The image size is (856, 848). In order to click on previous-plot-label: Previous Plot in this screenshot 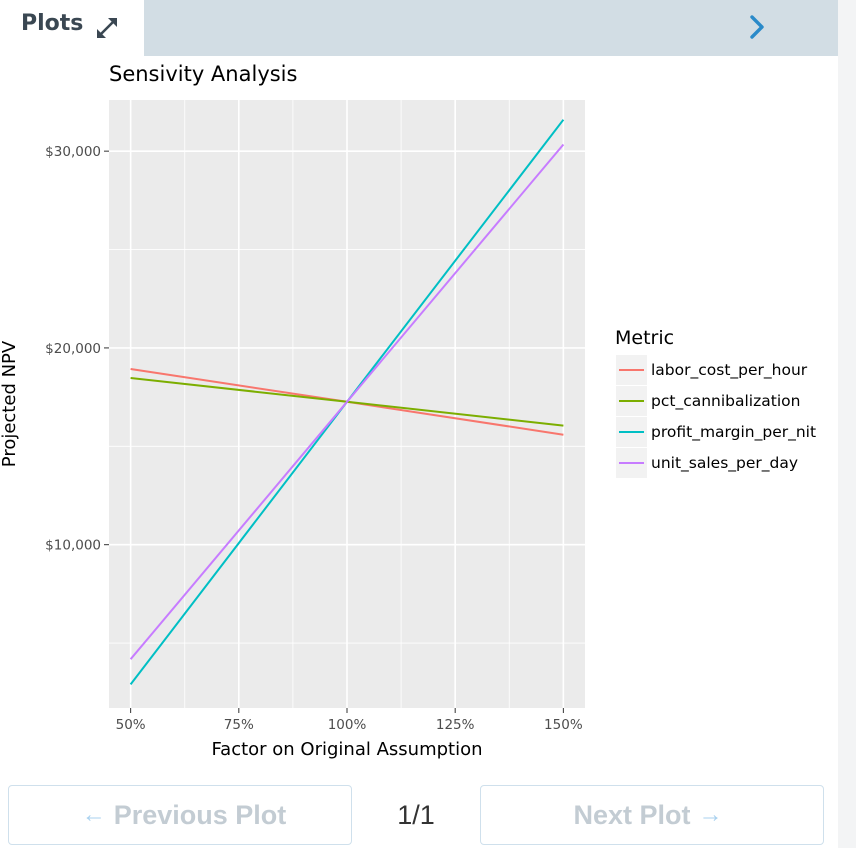, I will do `click(200, 814)`.